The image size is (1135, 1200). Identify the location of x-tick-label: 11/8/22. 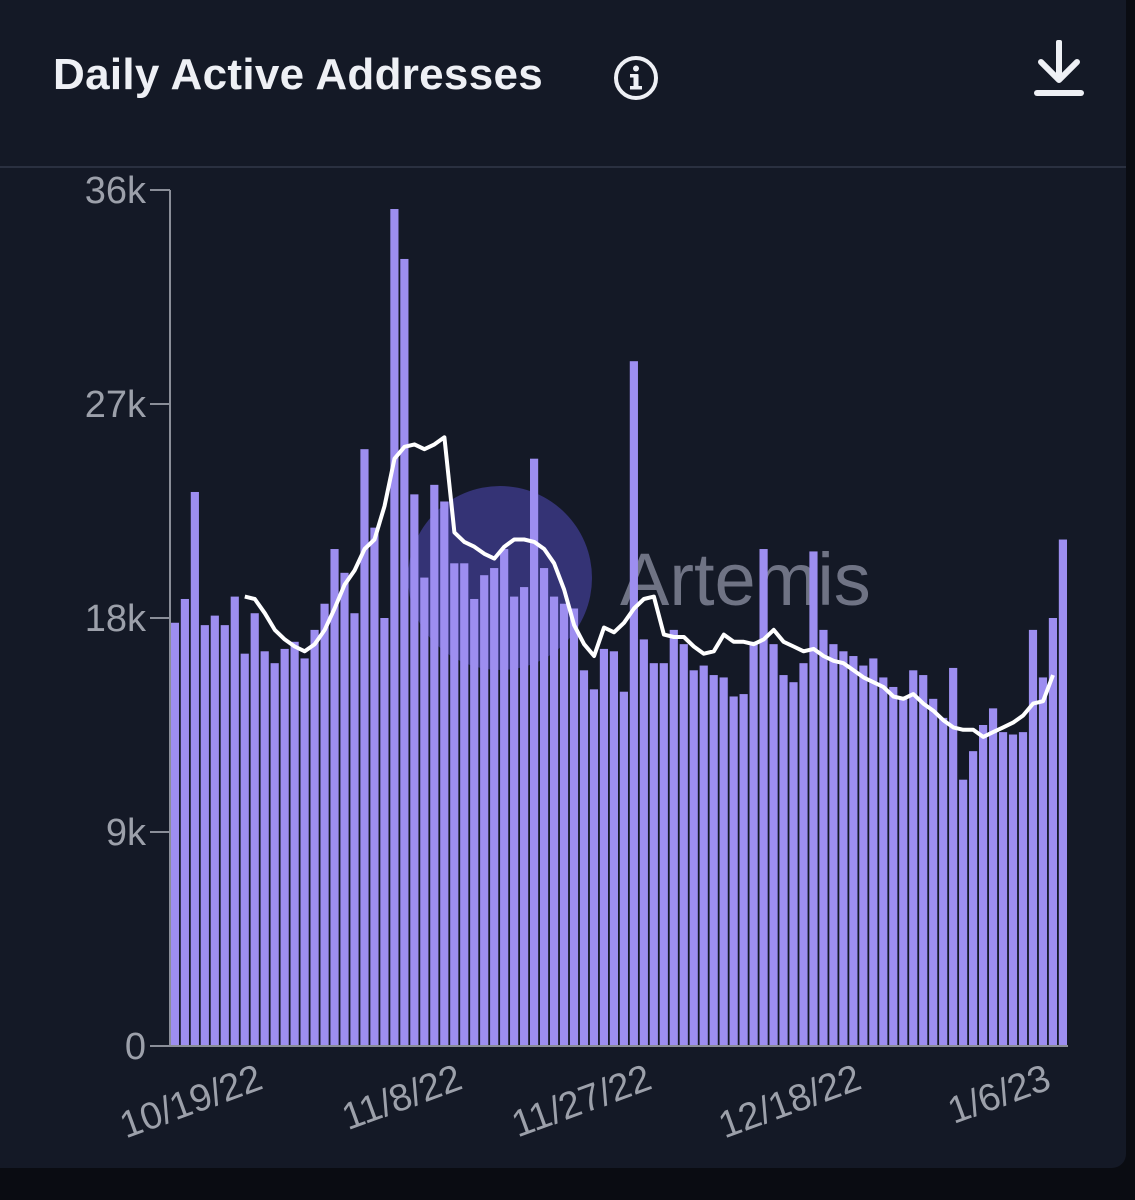
(402, 1098).